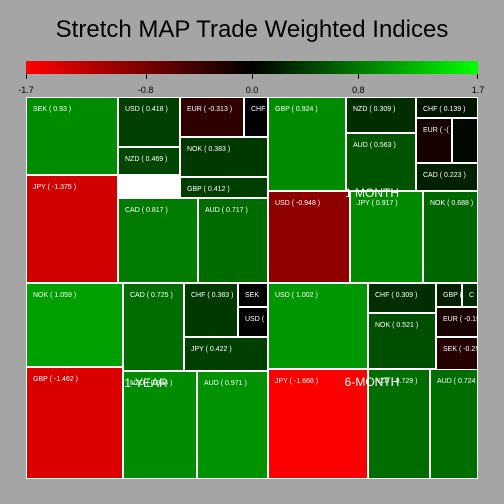 The image size is (504, 504). Describe the element at coordinates (396, 295) in the screenshot. I see `treemap-cell-label: CHF ( 0.309 )` at that location.